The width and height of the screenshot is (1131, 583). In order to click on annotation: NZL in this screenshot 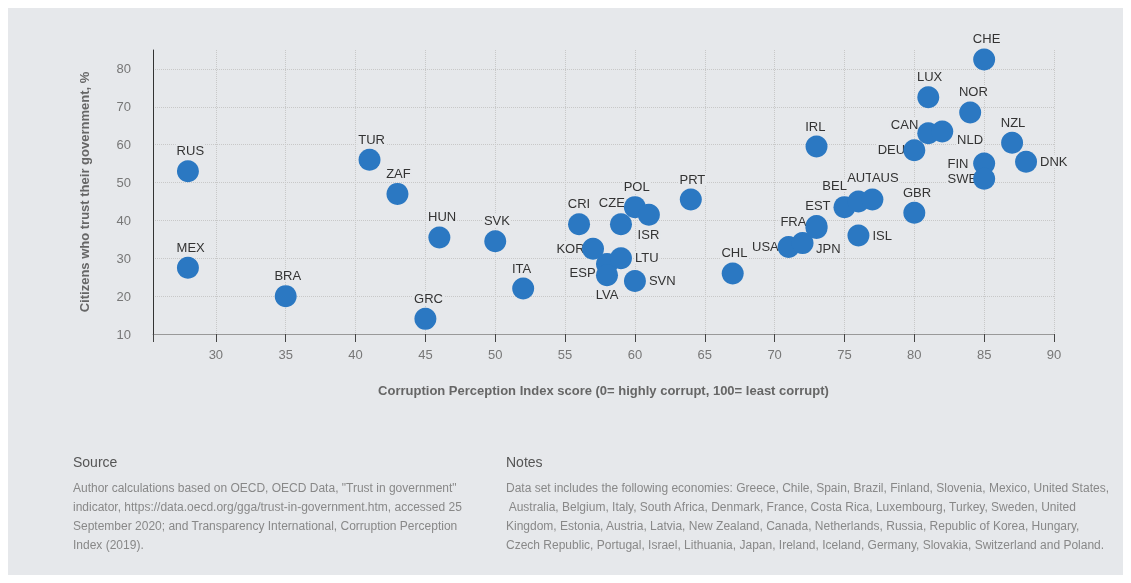, I will do `click(1013, 122)`.